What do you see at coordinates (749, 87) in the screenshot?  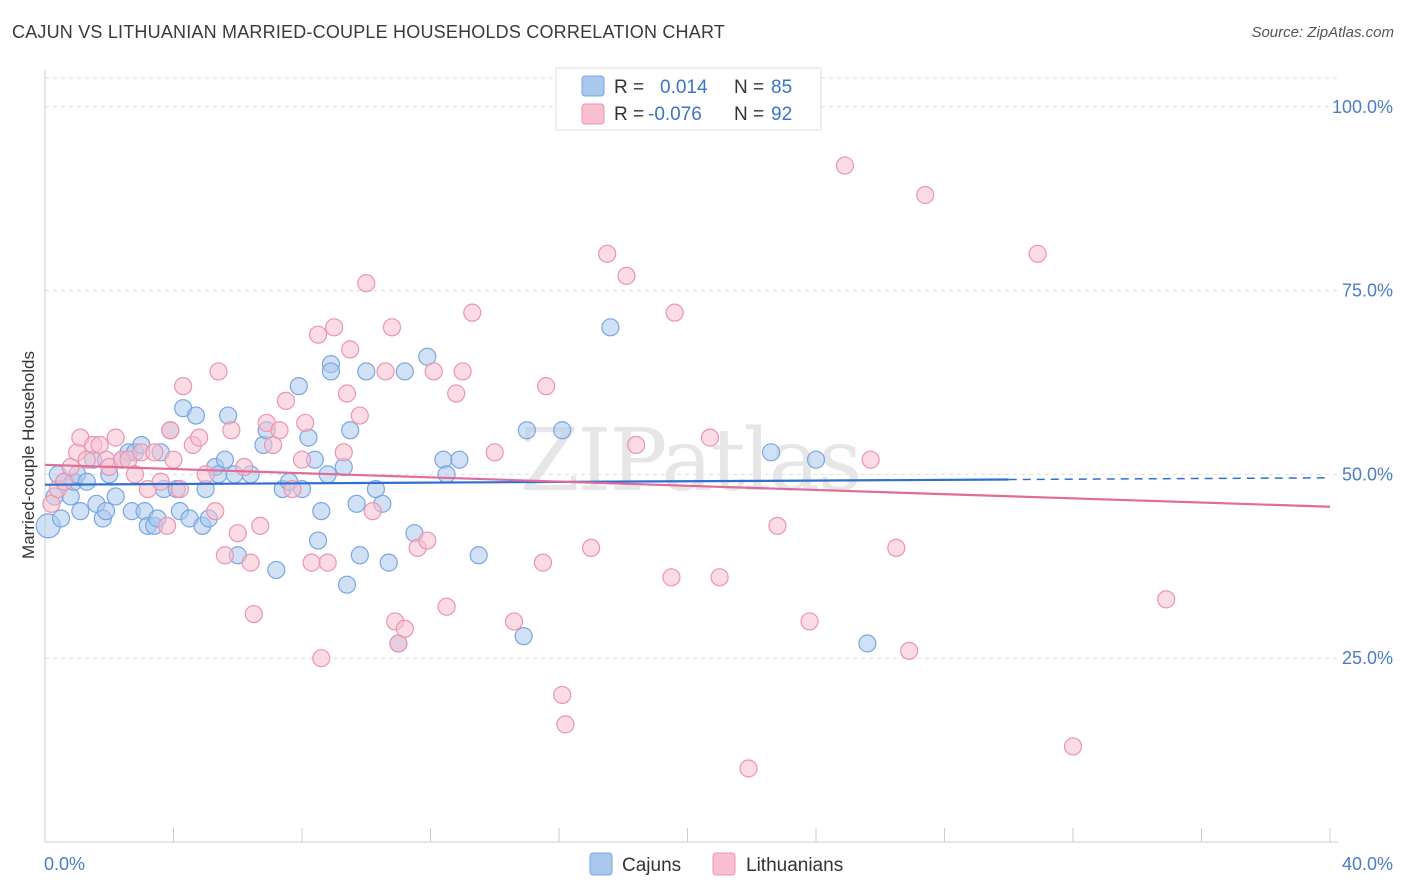 I see `legend-n-label-1: N =` at bounding box center [749, 87].